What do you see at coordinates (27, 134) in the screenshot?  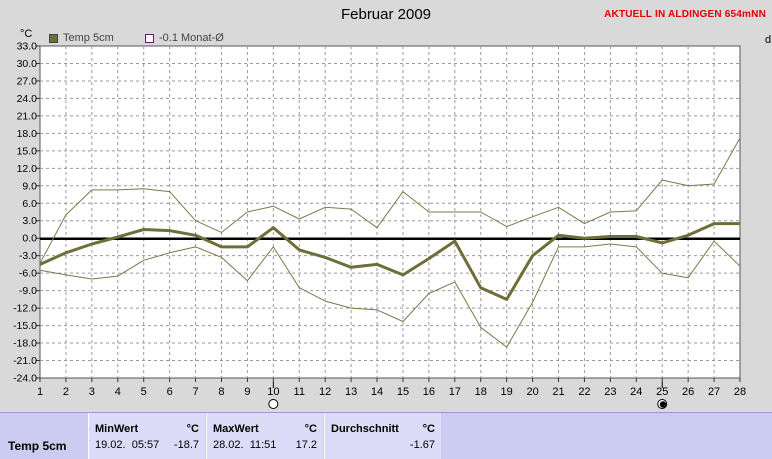 I see `y-tick-label: 18.0` at bounding box center [27, 134].